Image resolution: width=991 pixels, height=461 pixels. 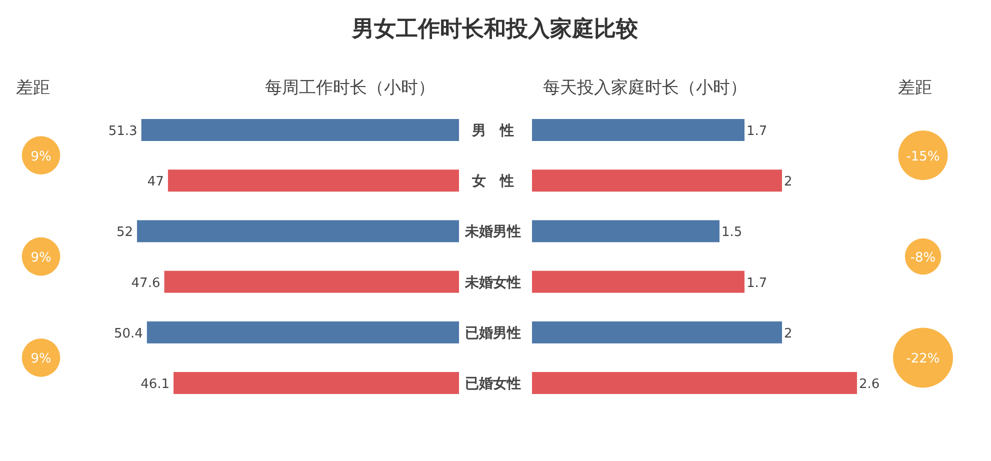 What do you see at coordinates (155, 384) in the screenshot?
I see `data-label: 46.1` at bounding box center [155, 384].